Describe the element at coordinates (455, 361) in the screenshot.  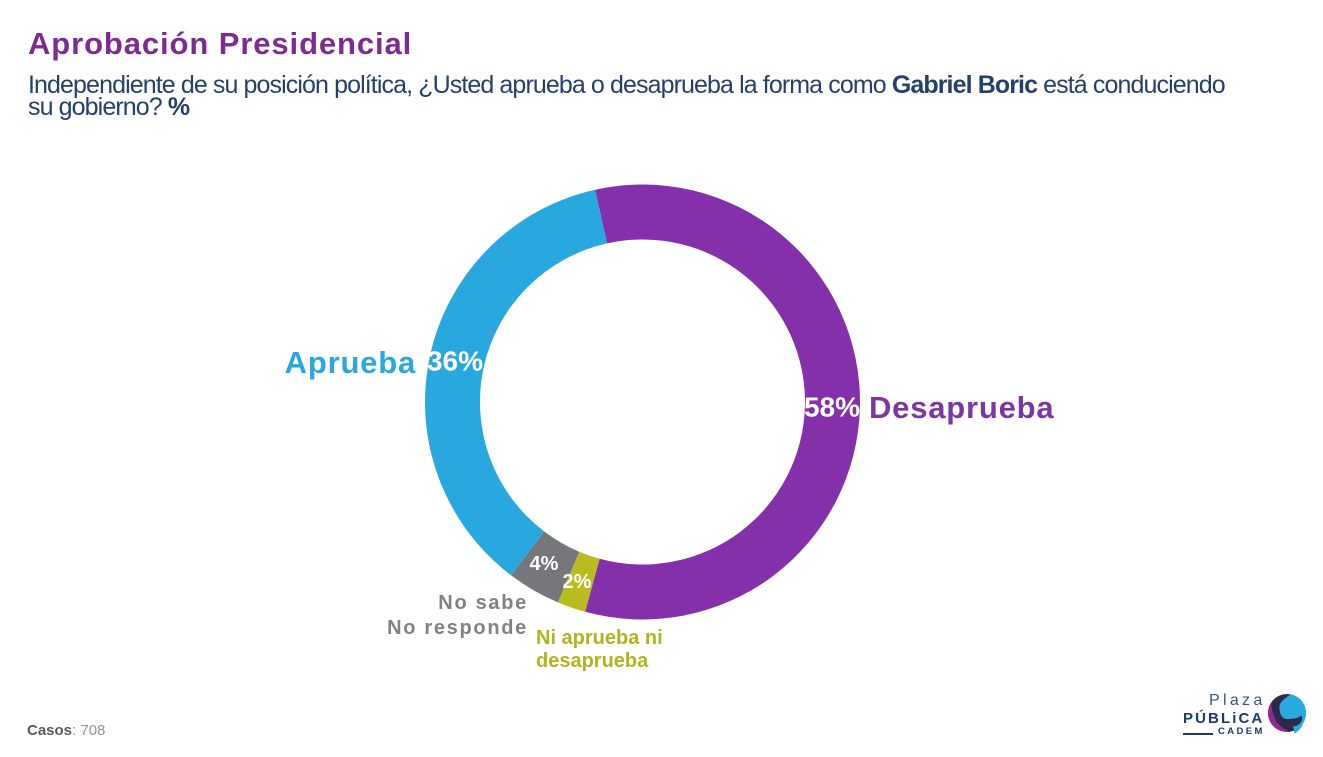
I see `svg-text: 36%` at that location.